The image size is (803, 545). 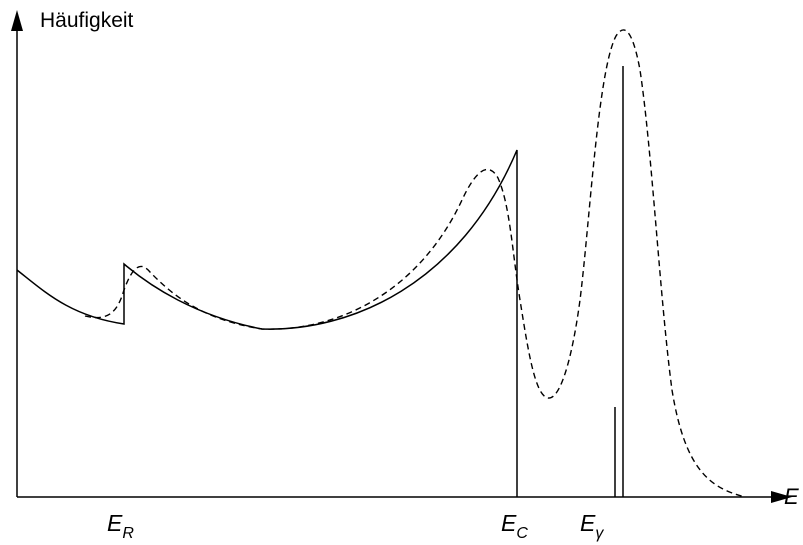 What do you see at coordinates (17, 20) in the screenshot?
I see `y-axis-arrowhead` at bounding box center [17, 20].